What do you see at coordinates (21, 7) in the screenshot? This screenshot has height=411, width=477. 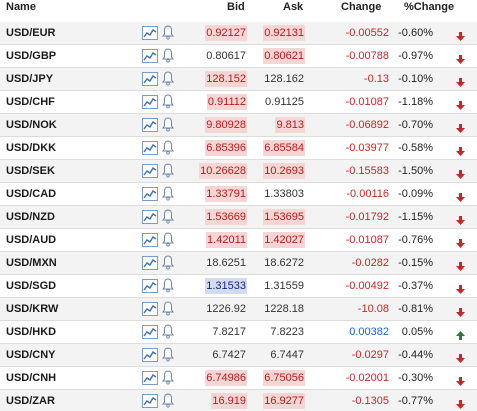 I see `header-name: Name` at bounding box center [21, 7].